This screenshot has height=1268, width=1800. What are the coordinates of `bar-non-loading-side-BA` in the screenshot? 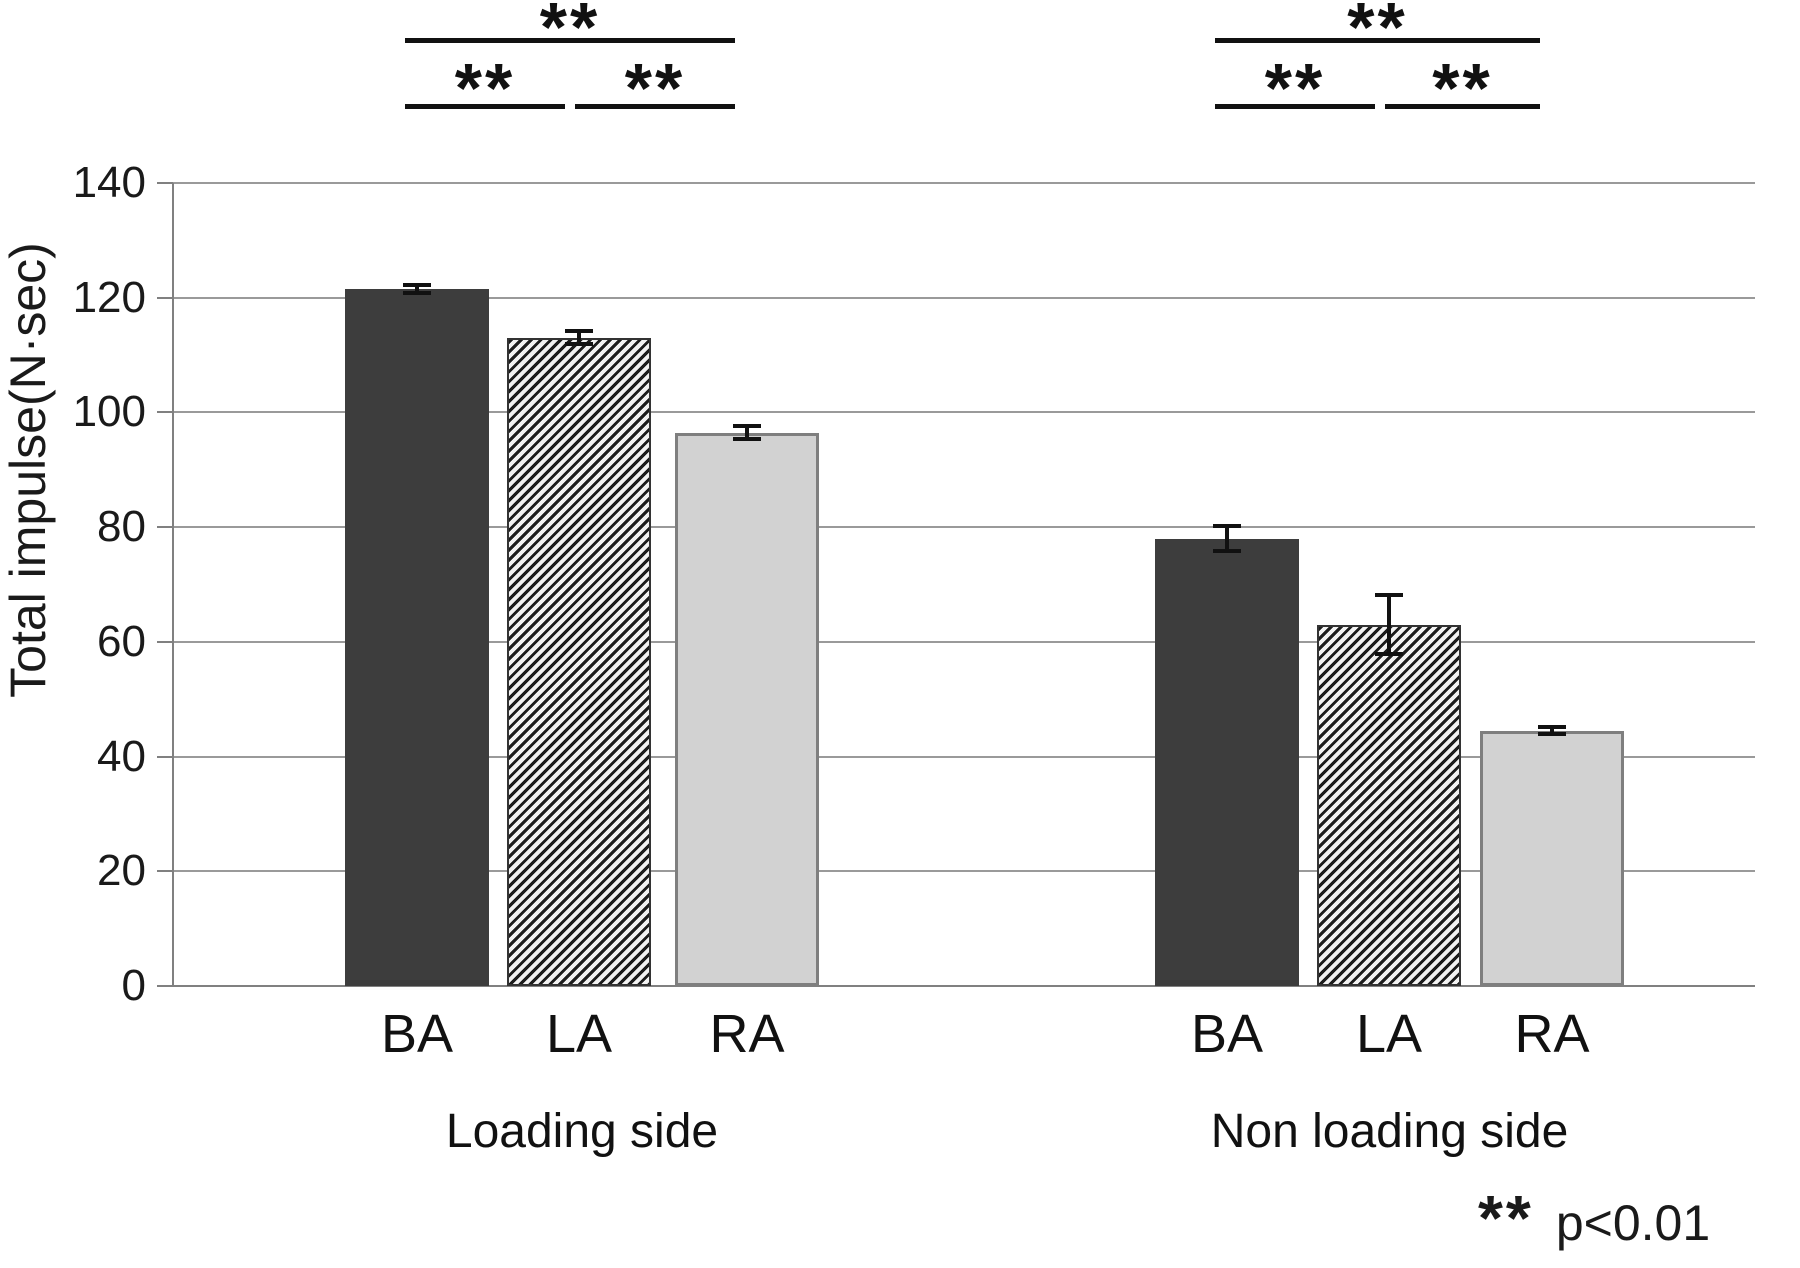 It's located at (1227, 762).